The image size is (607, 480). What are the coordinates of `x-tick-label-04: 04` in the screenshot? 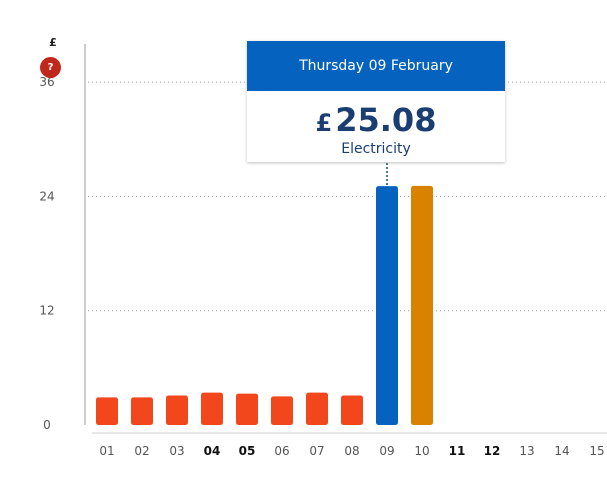 It's located at (212, 451).